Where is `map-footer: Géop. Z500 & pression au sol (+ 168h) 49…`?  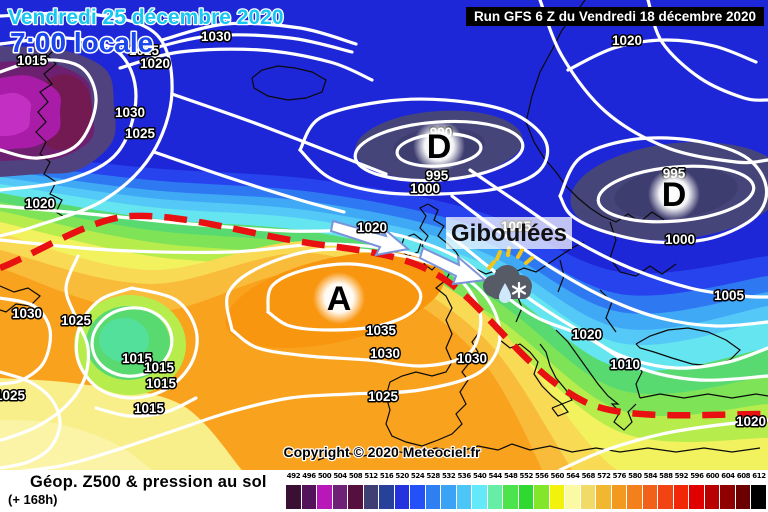 map-footer: Géop. Z500 & pression au sol (+ 168h) 49… is located at coordinates (384, 491).